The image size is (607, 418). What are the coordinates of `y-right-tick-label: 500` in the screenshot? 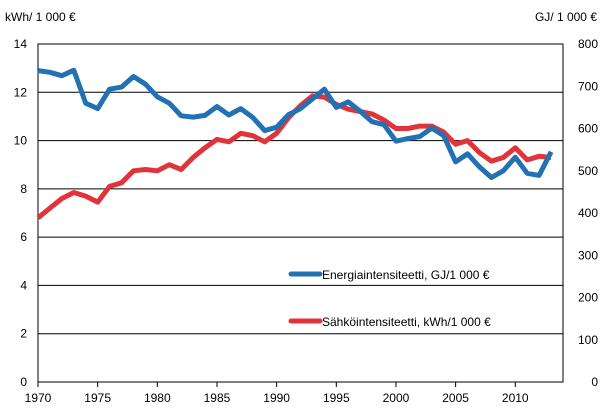 It's located at (588, 171).